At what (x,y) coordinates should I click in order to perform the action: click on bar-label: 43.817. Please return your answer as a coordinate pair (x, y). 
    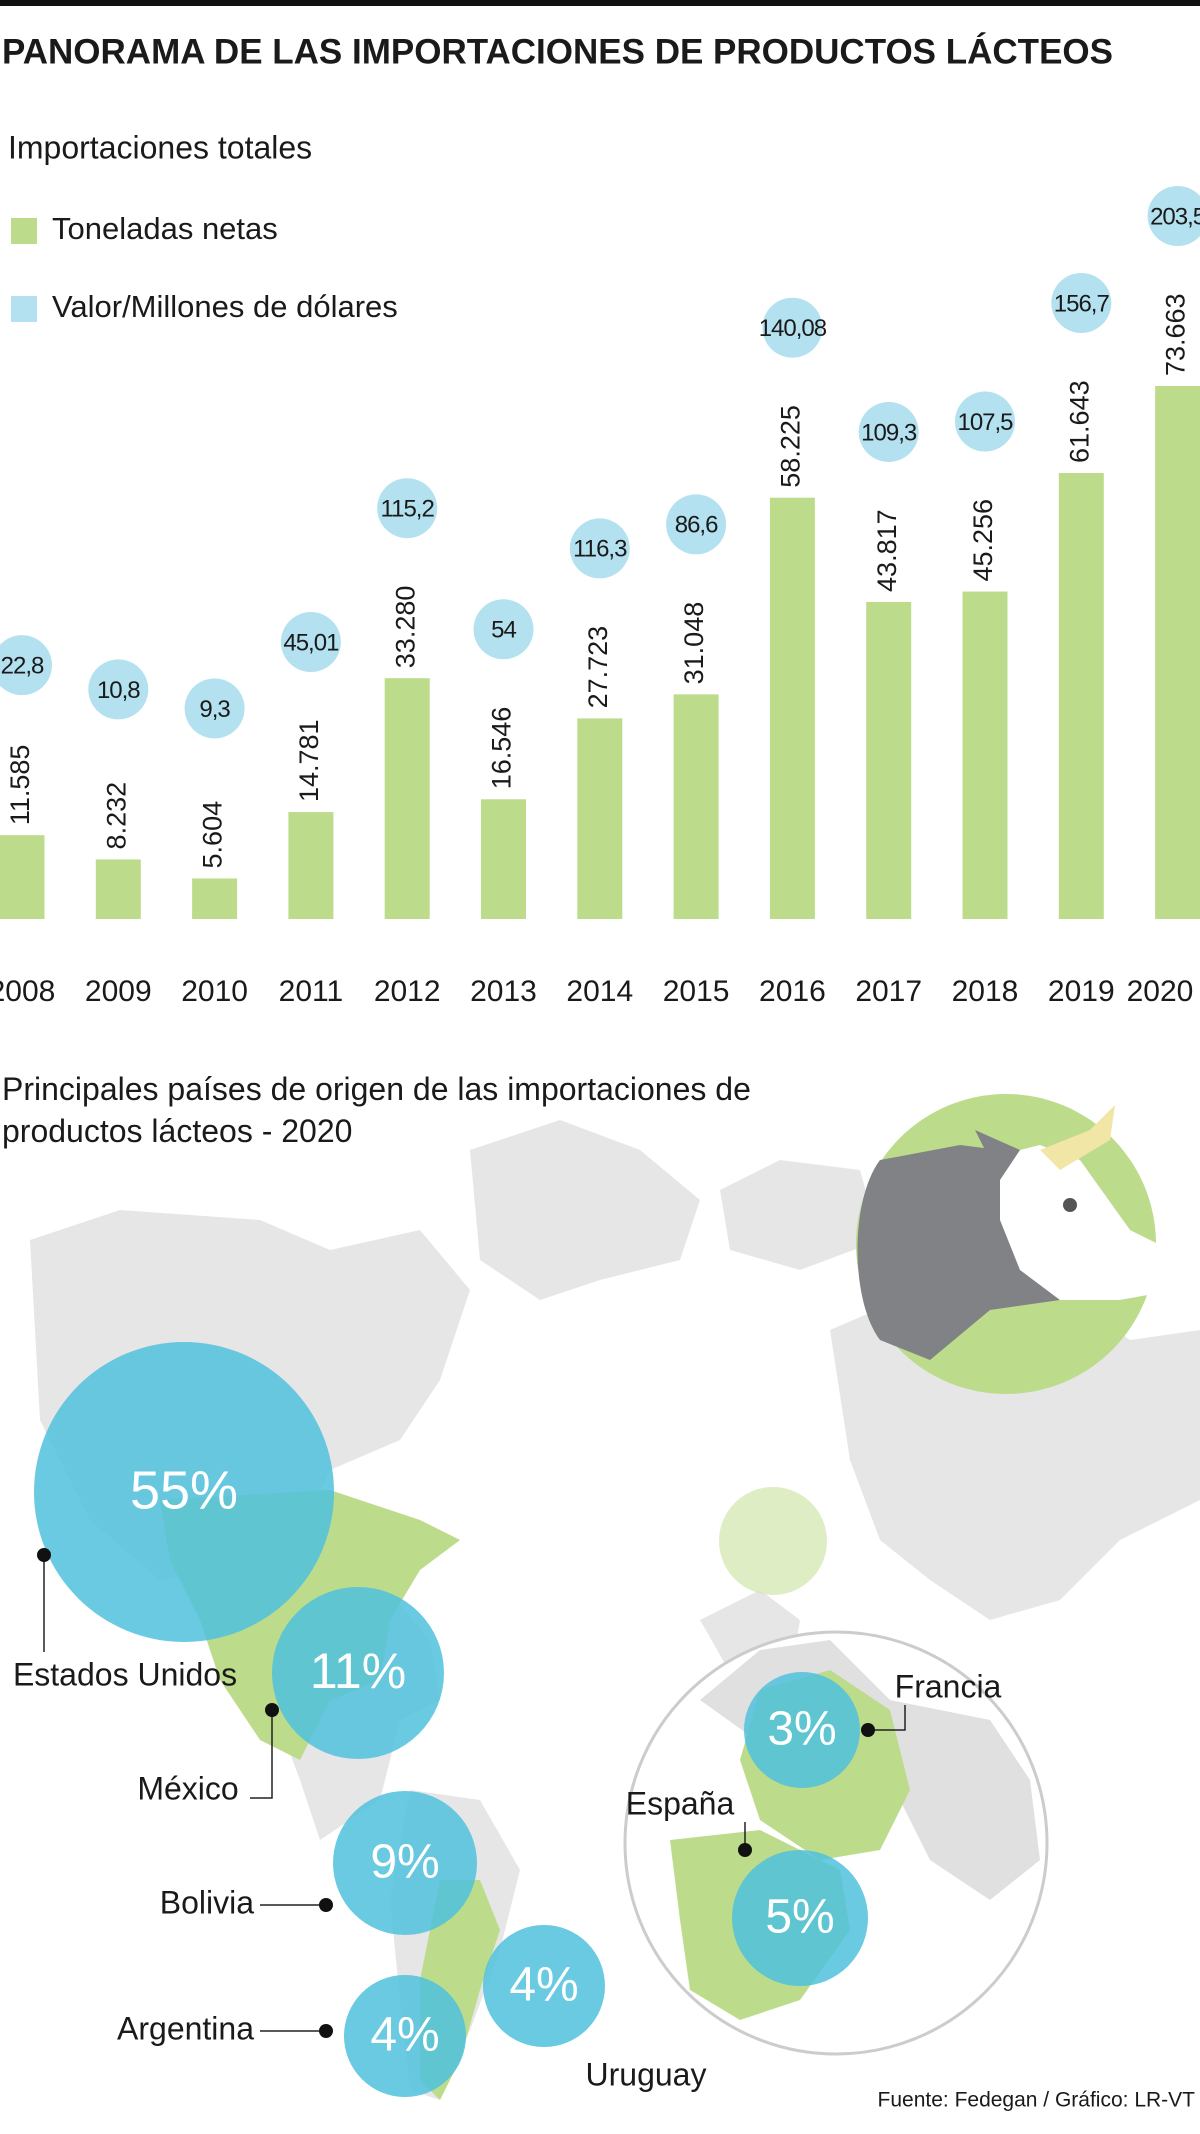
    Looking at the image, I should click on (887, 550).